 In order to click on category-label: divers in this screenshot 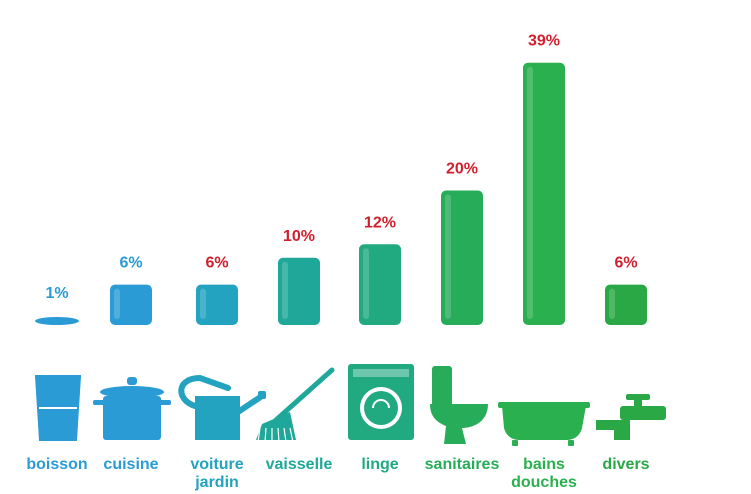, I will do `click(625, 464)`.